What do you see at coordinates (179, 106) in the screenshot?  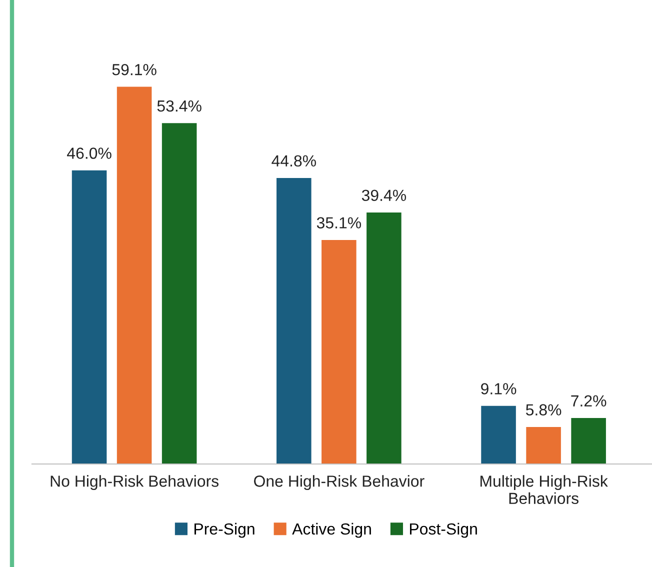 I see `data-label: 53.4%` at bounding box center [179, 106].